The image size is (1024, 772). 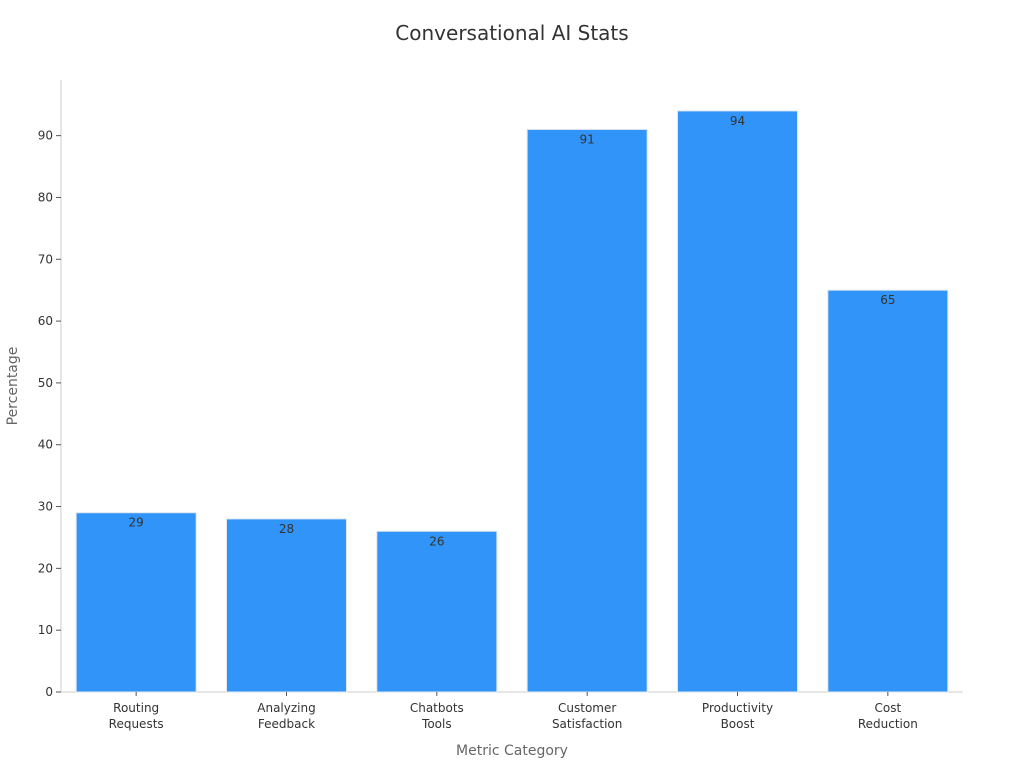 I want to click on x-tick-label: Cost, so click(x=887, y=708).